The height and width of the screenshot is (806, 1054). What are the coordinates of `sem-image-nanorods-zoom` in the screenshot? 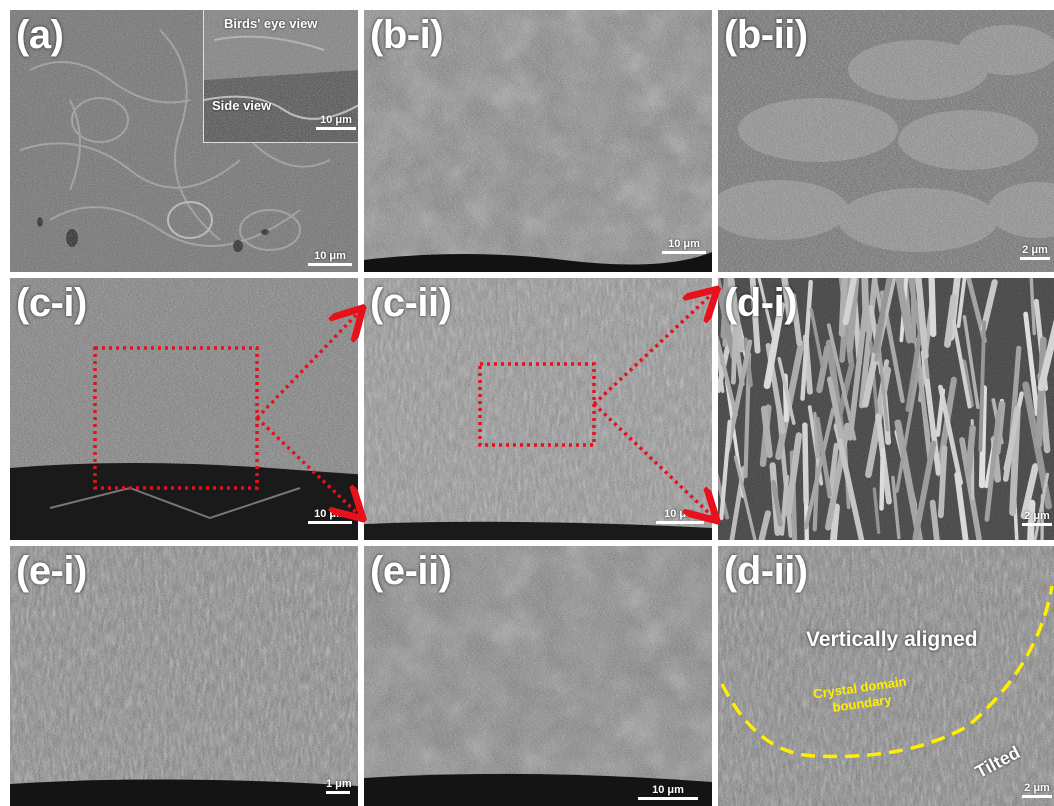 It's located at (886, 409).